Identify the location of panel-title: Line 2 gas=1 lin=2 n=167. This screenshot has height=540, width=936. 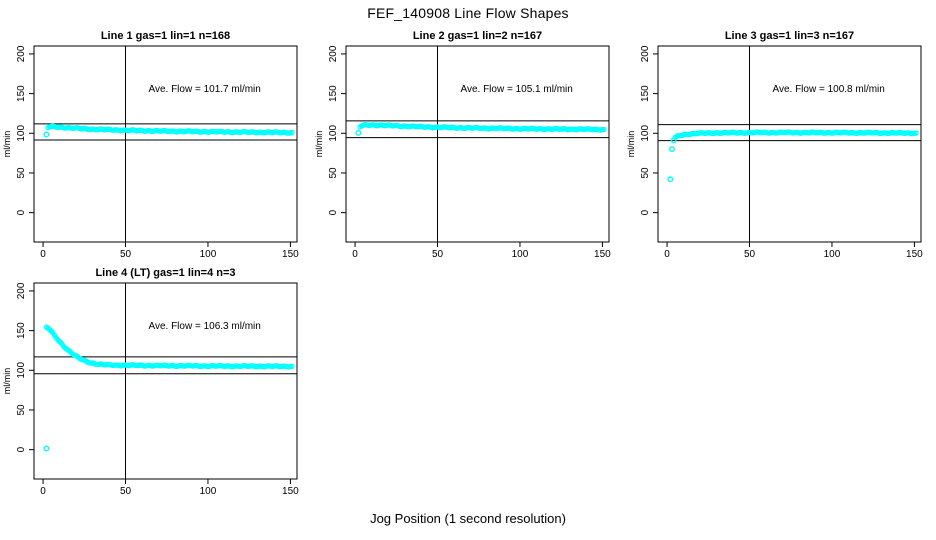
(477, 36).